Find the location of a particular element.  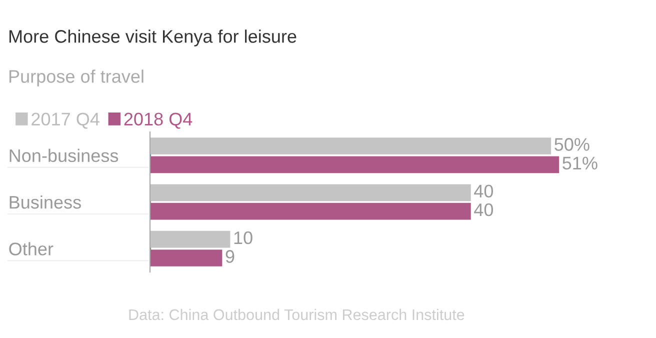

y-tick-label: Business is located at coordinates (45, 202).